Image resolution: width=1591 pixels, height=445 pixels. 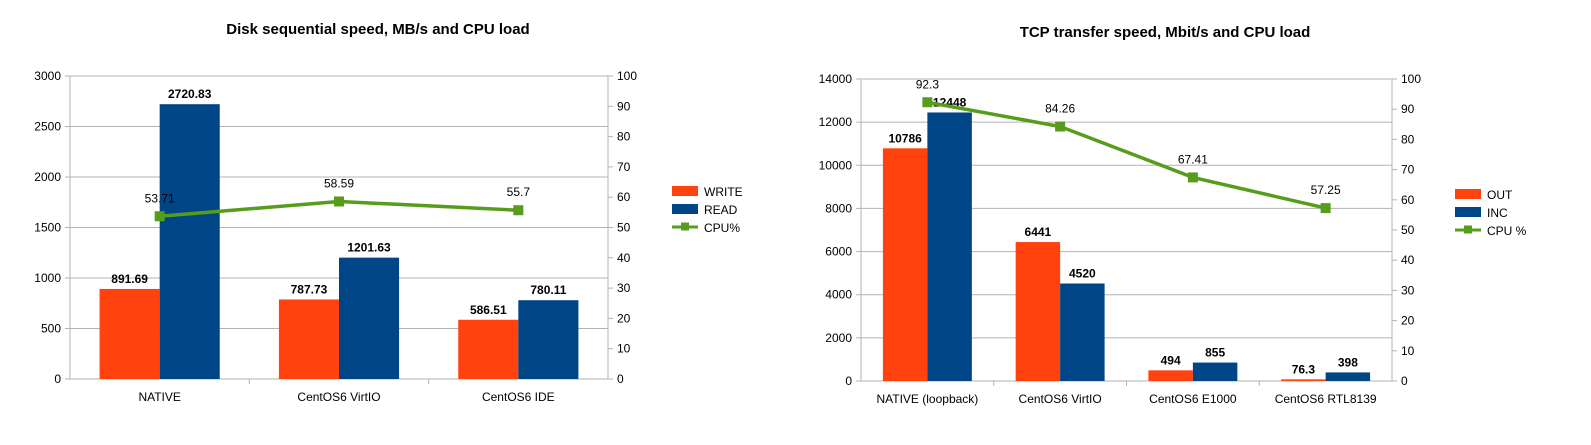 I want to click on y2-tick-label: 10, so click(x=624, y=349).